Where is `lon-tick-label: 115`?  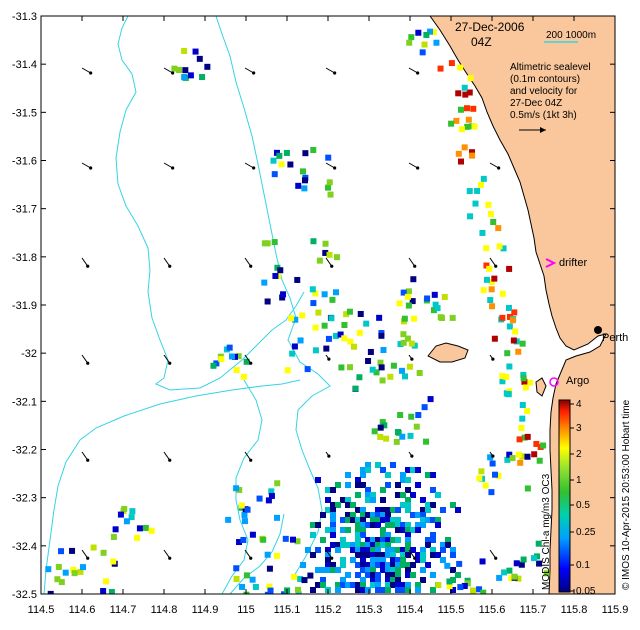
lon-tick-label: 115 is located at coordinates (246, 610).